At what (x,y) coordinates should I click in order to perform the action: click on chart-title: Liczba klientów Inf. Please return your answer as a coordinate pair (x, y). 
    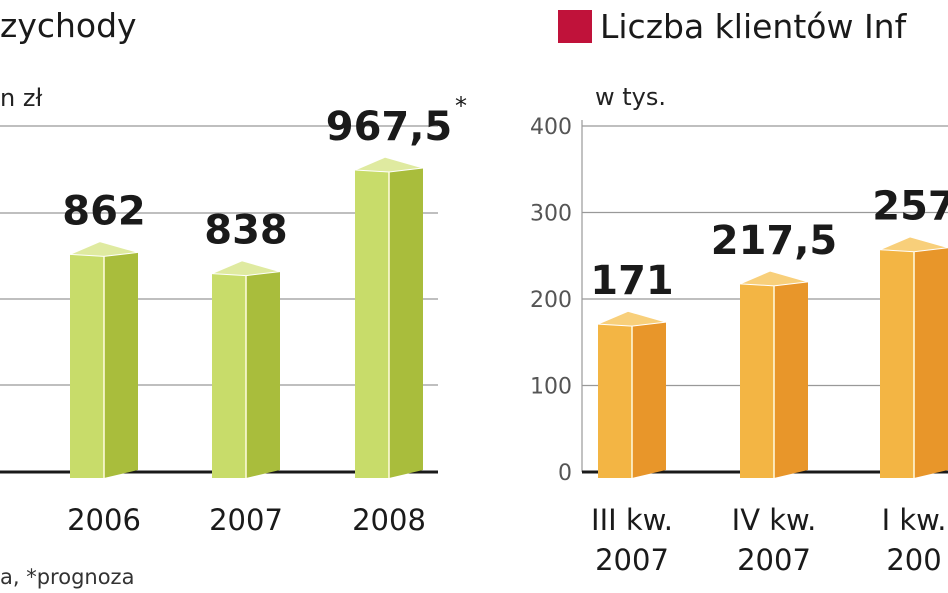
    Looking at the image, I should click on (754, 26).